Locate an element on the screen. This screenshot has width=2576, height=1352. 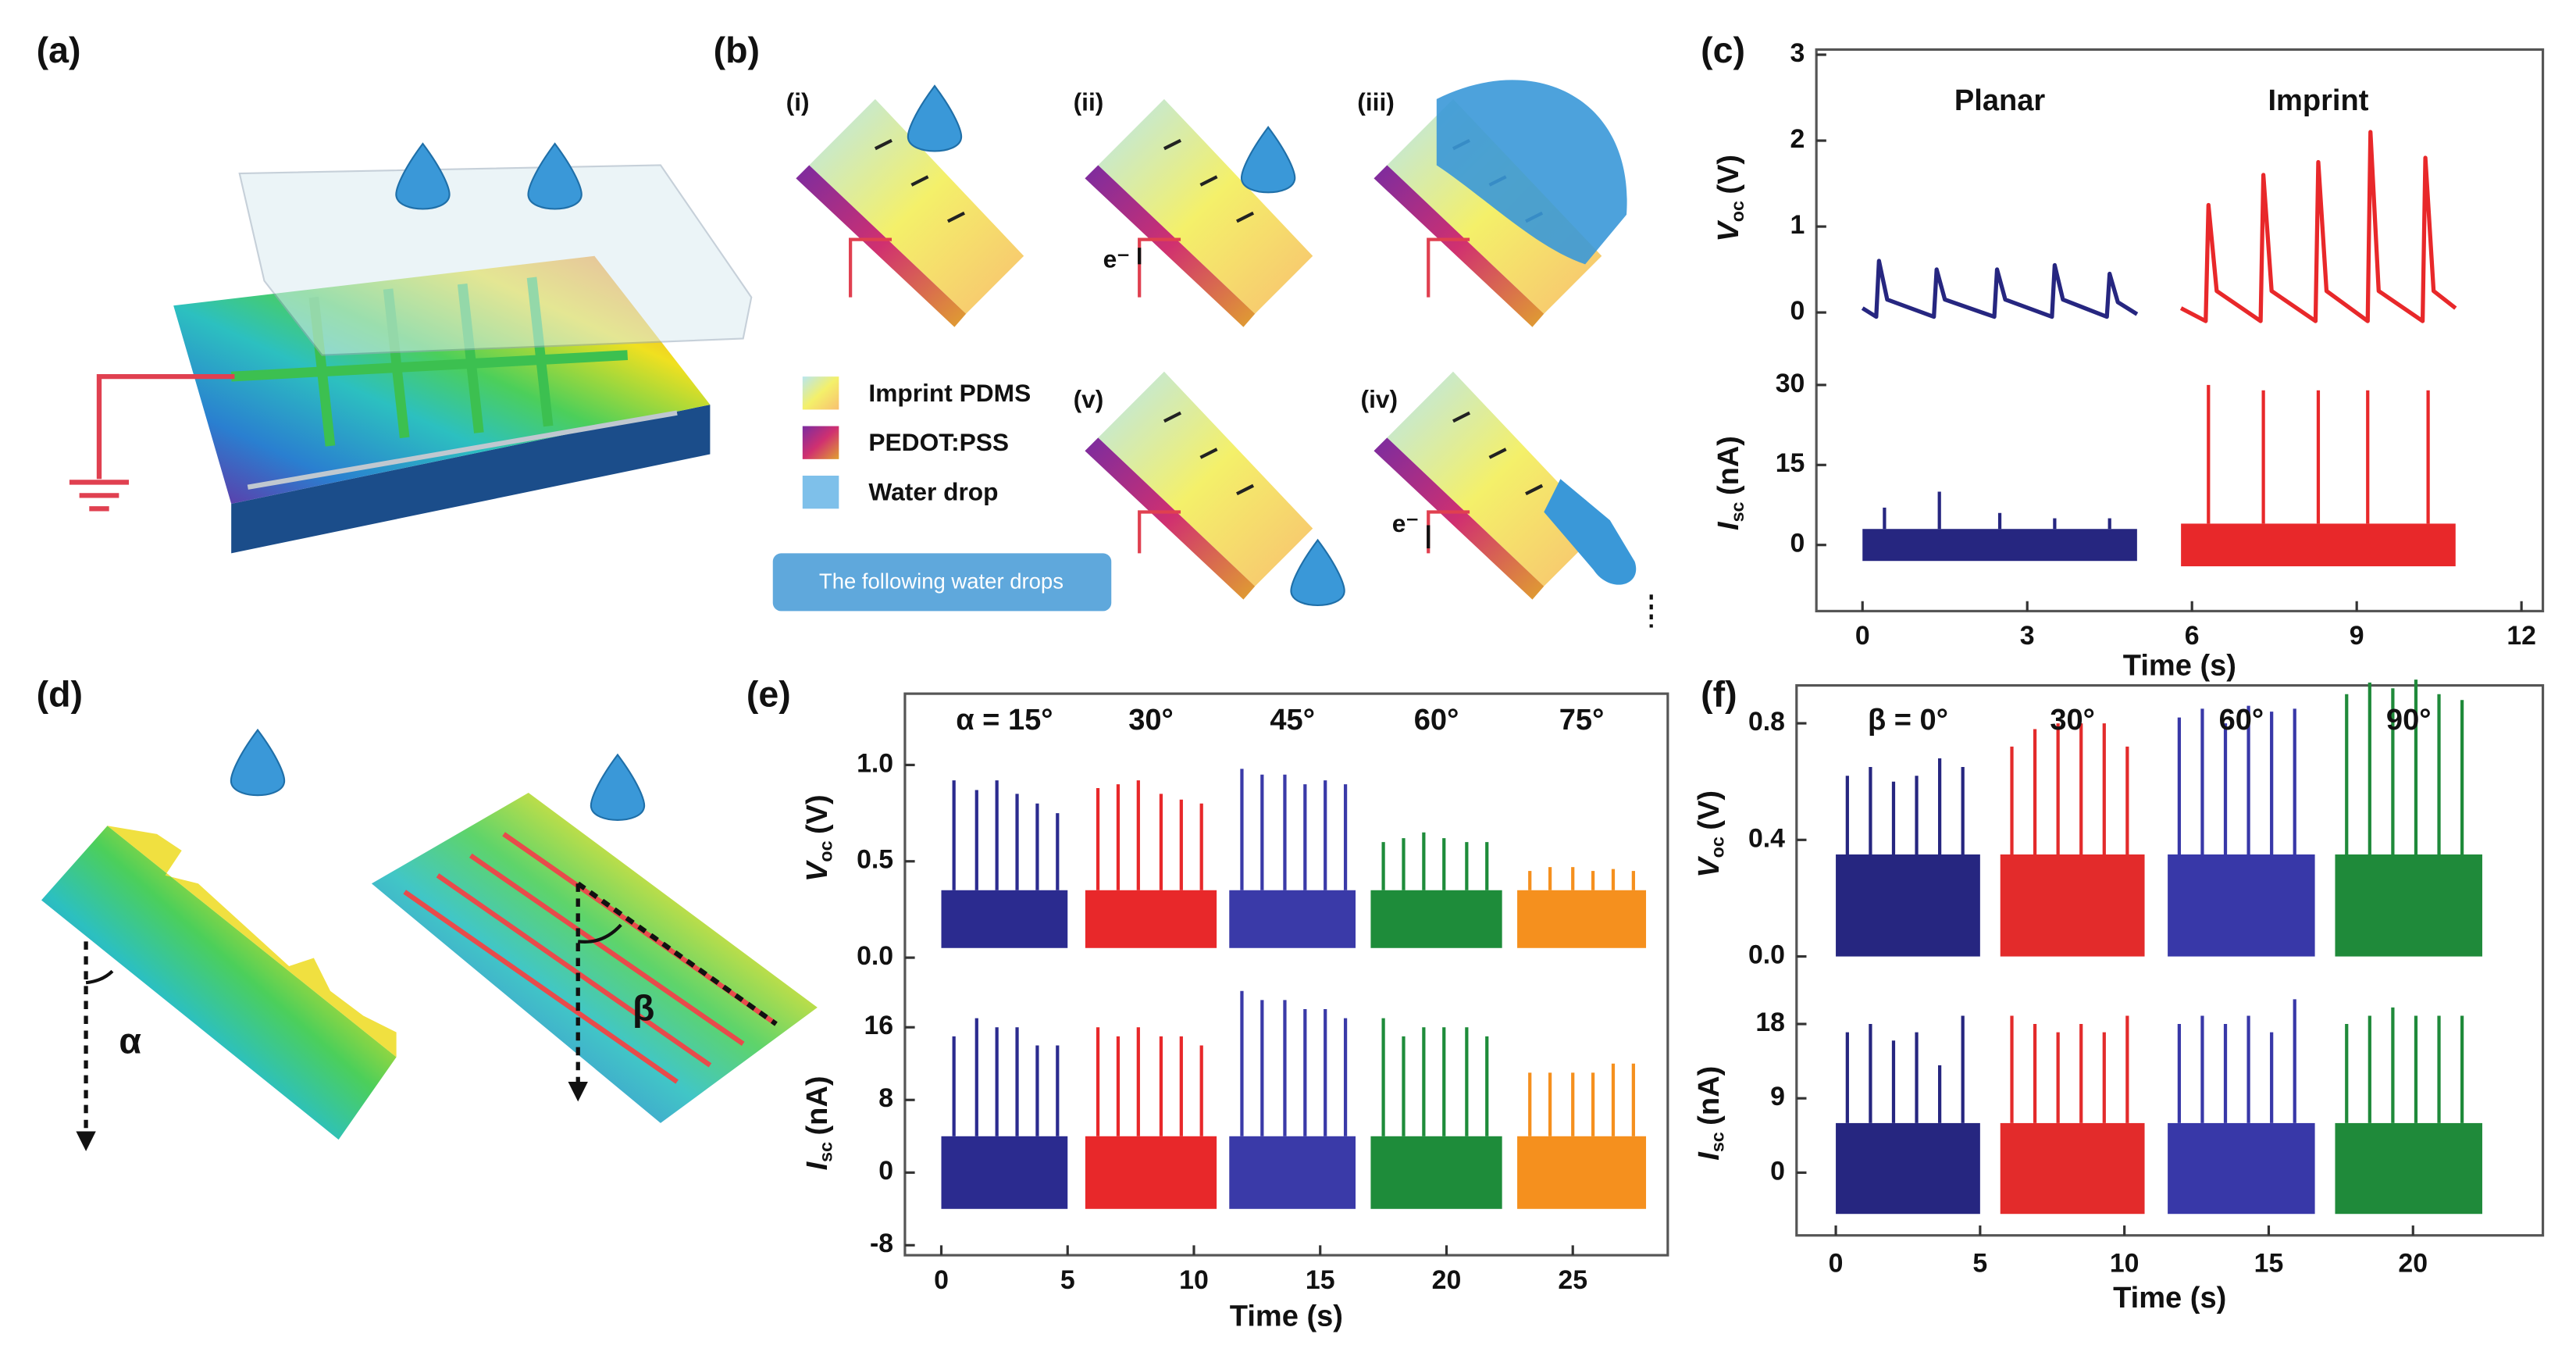
y-tick-label: 0.5 is located at coordinates (875, 860).